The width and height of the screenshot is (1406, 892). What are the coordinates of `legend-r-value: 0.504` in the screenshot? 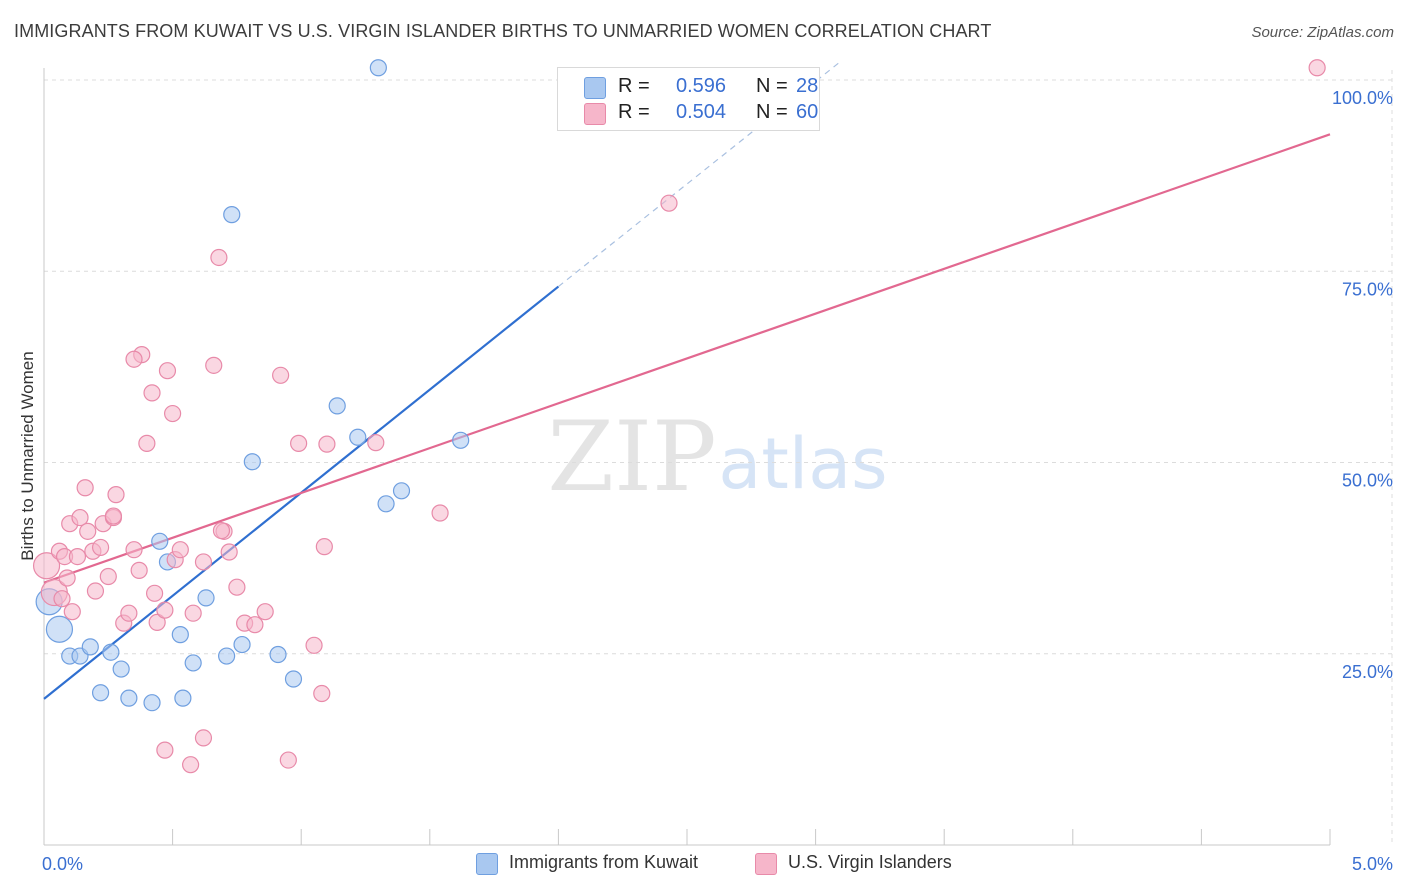 It's located at (701, 112).